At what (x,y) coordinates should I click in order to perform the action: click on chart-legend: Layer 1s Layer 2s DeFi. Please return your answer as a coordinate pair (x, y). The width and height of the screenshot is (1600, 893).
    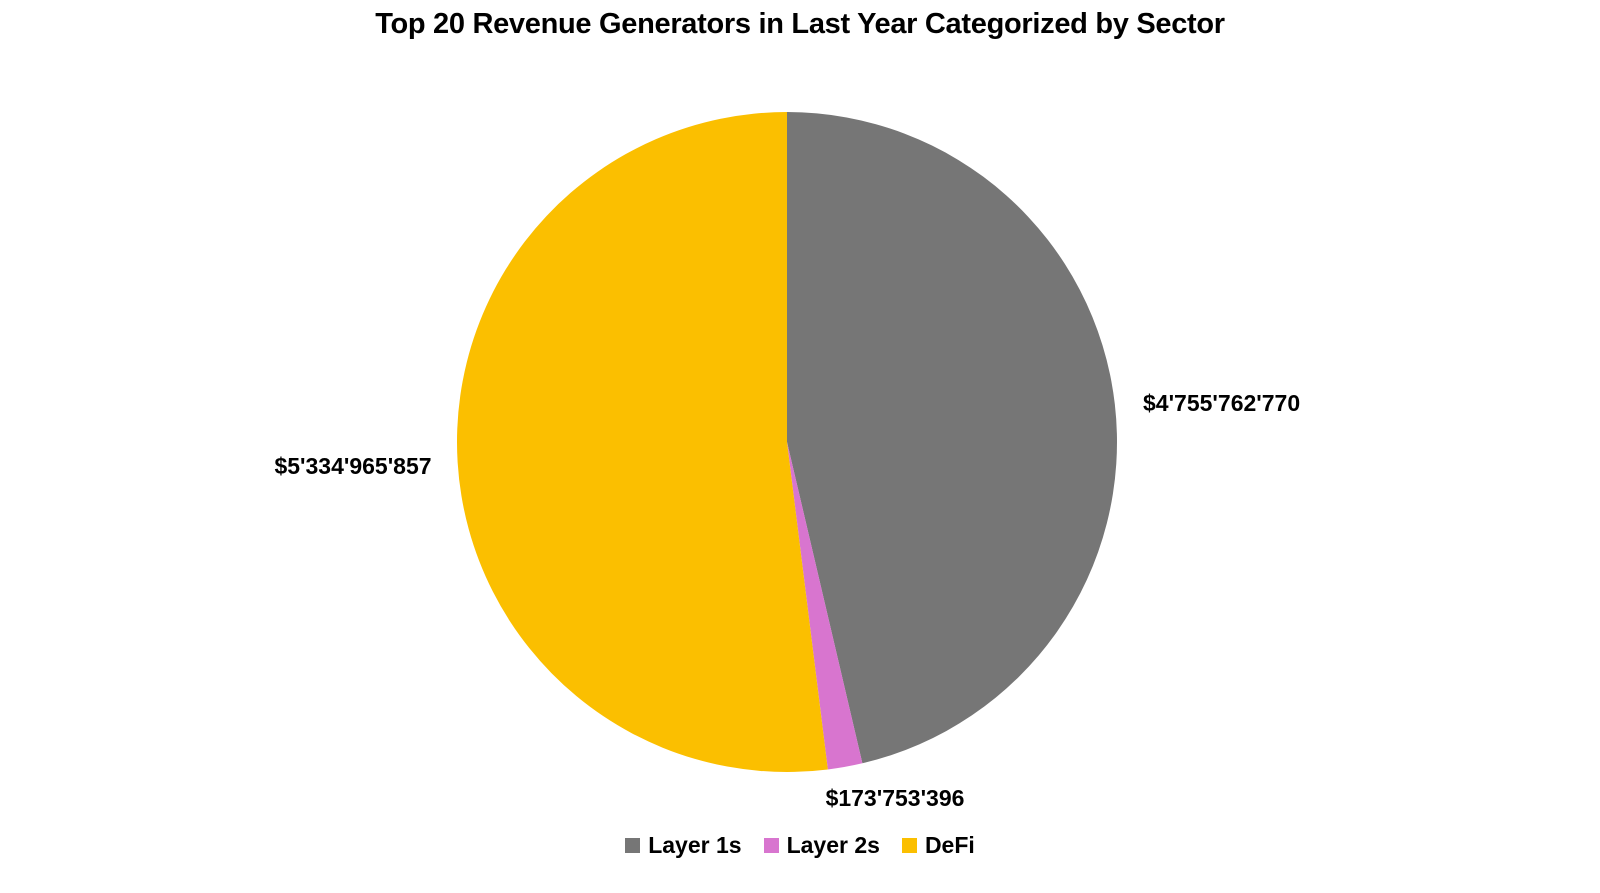
    Looking at the image, I should click on (800, 845).